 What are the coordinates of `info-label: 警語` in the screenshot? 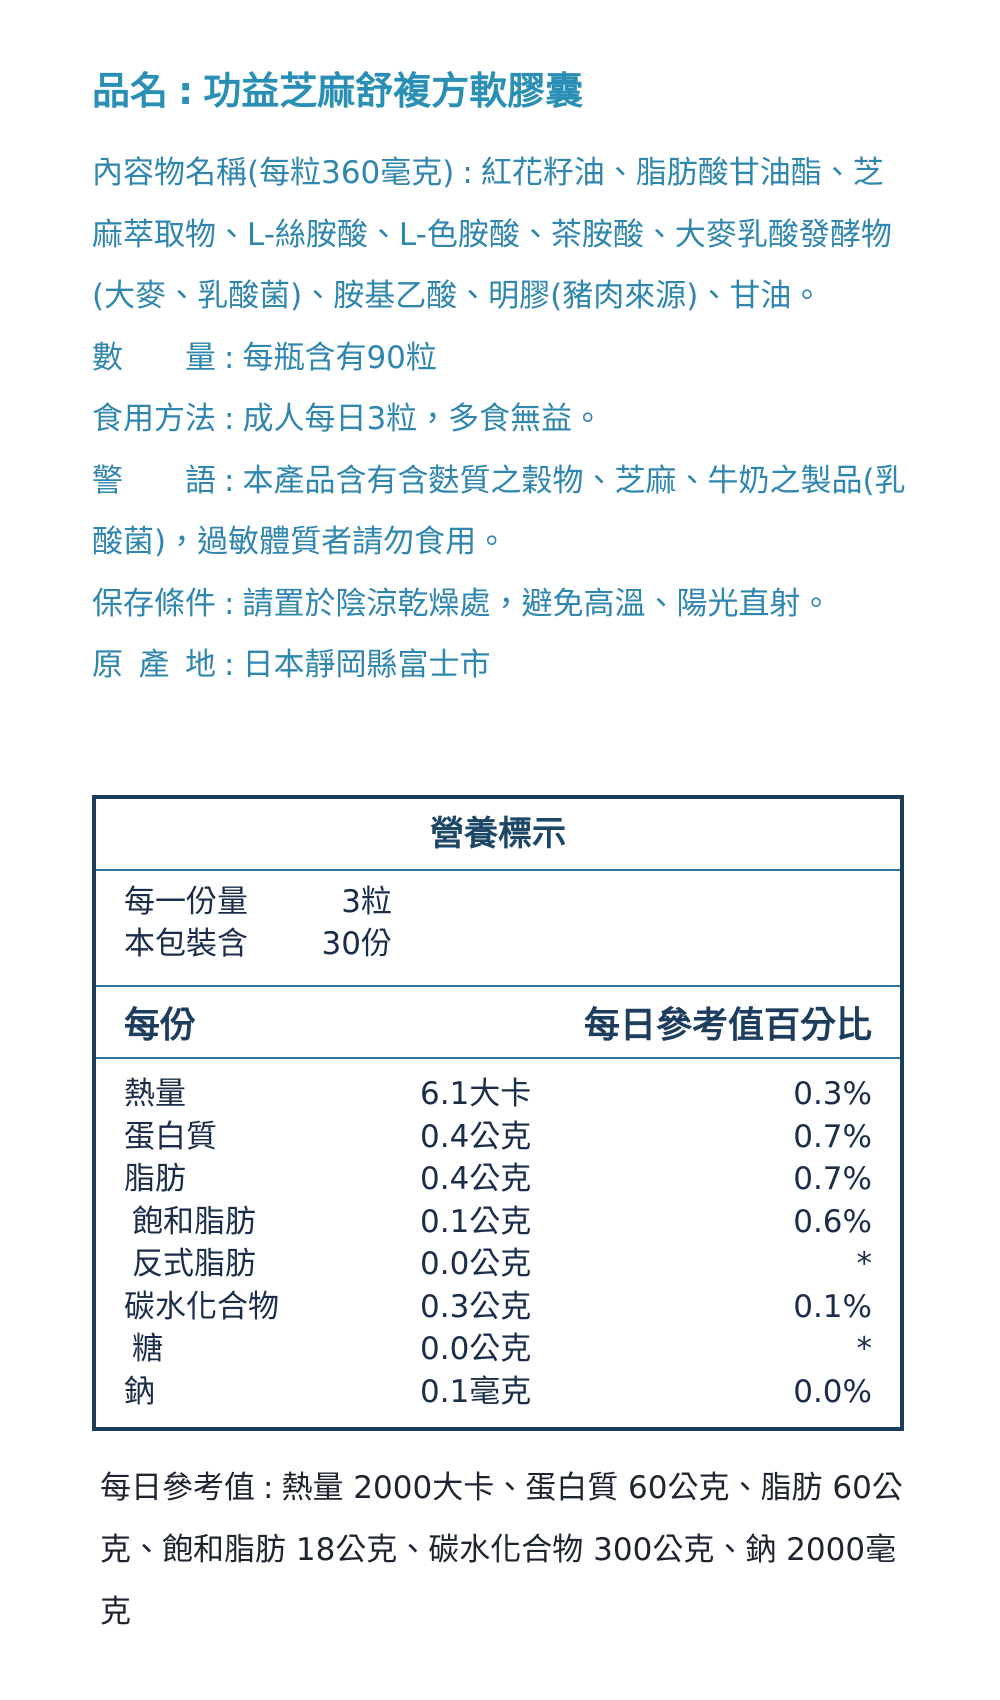 It's located at (154, 480).